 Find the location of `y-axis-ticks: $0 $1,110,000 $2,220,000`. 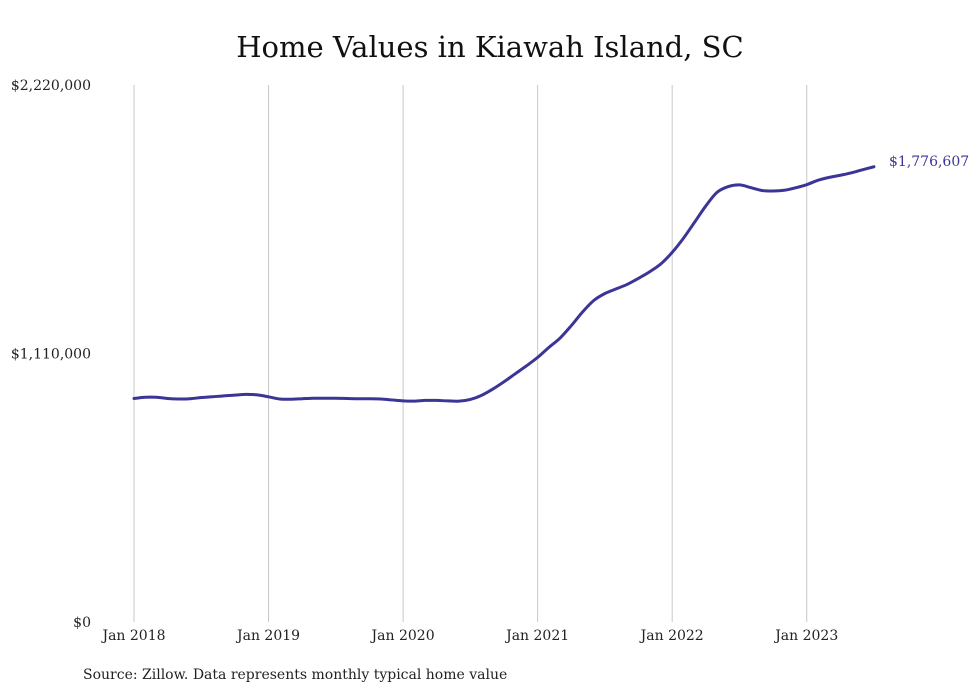

y-axis-ticks: $0 $1,110,000 $2,220,000 is located at coordinates (51, 354).